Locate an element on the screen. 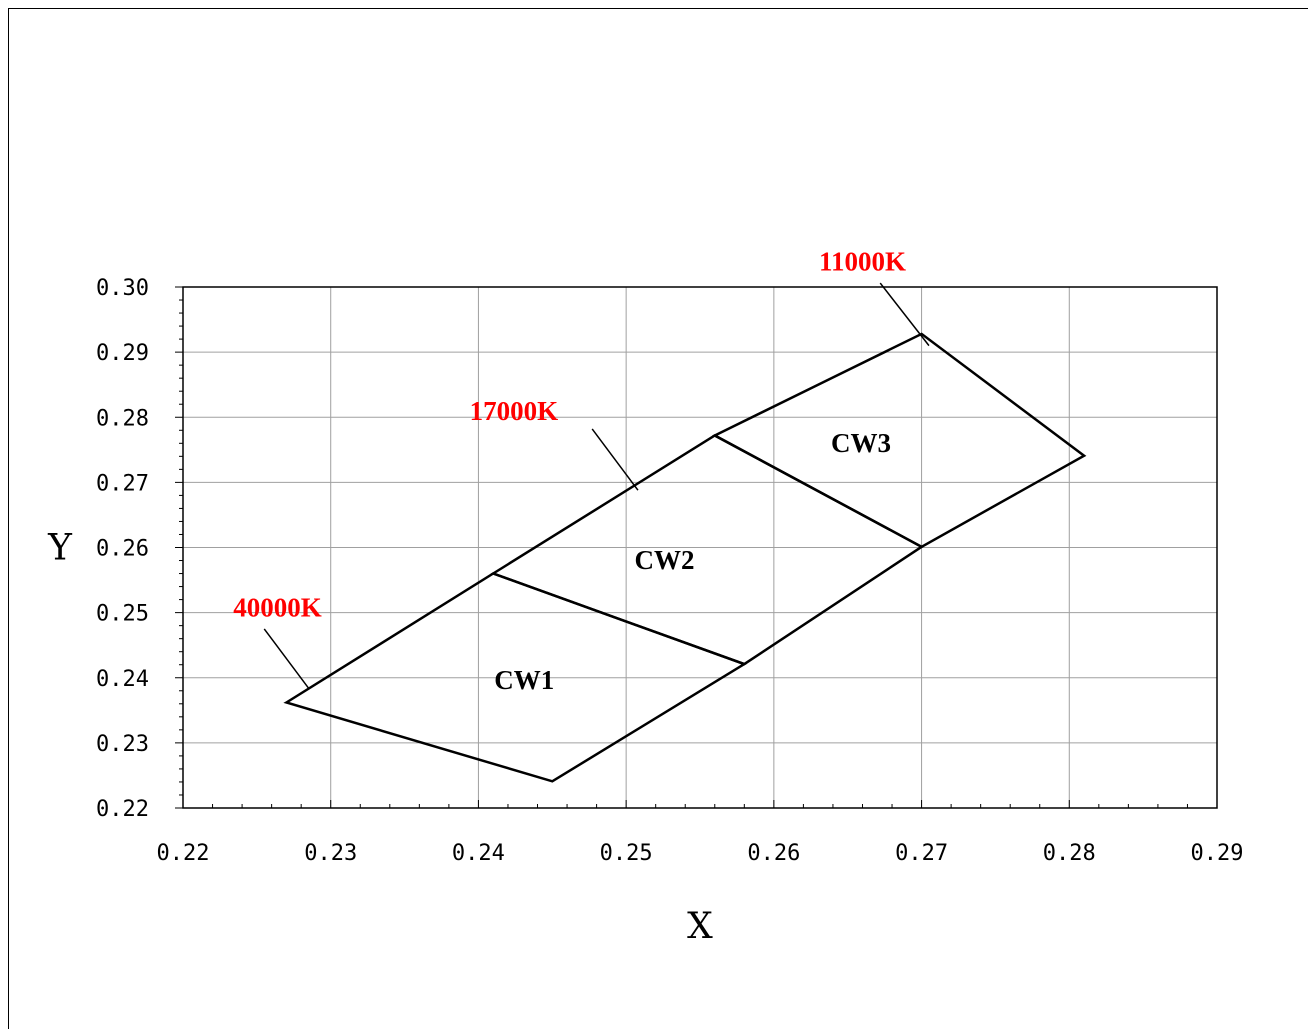 The image size is (1309, 1030). region-cw3-label: CW3 is located at coordinates (861, 443).